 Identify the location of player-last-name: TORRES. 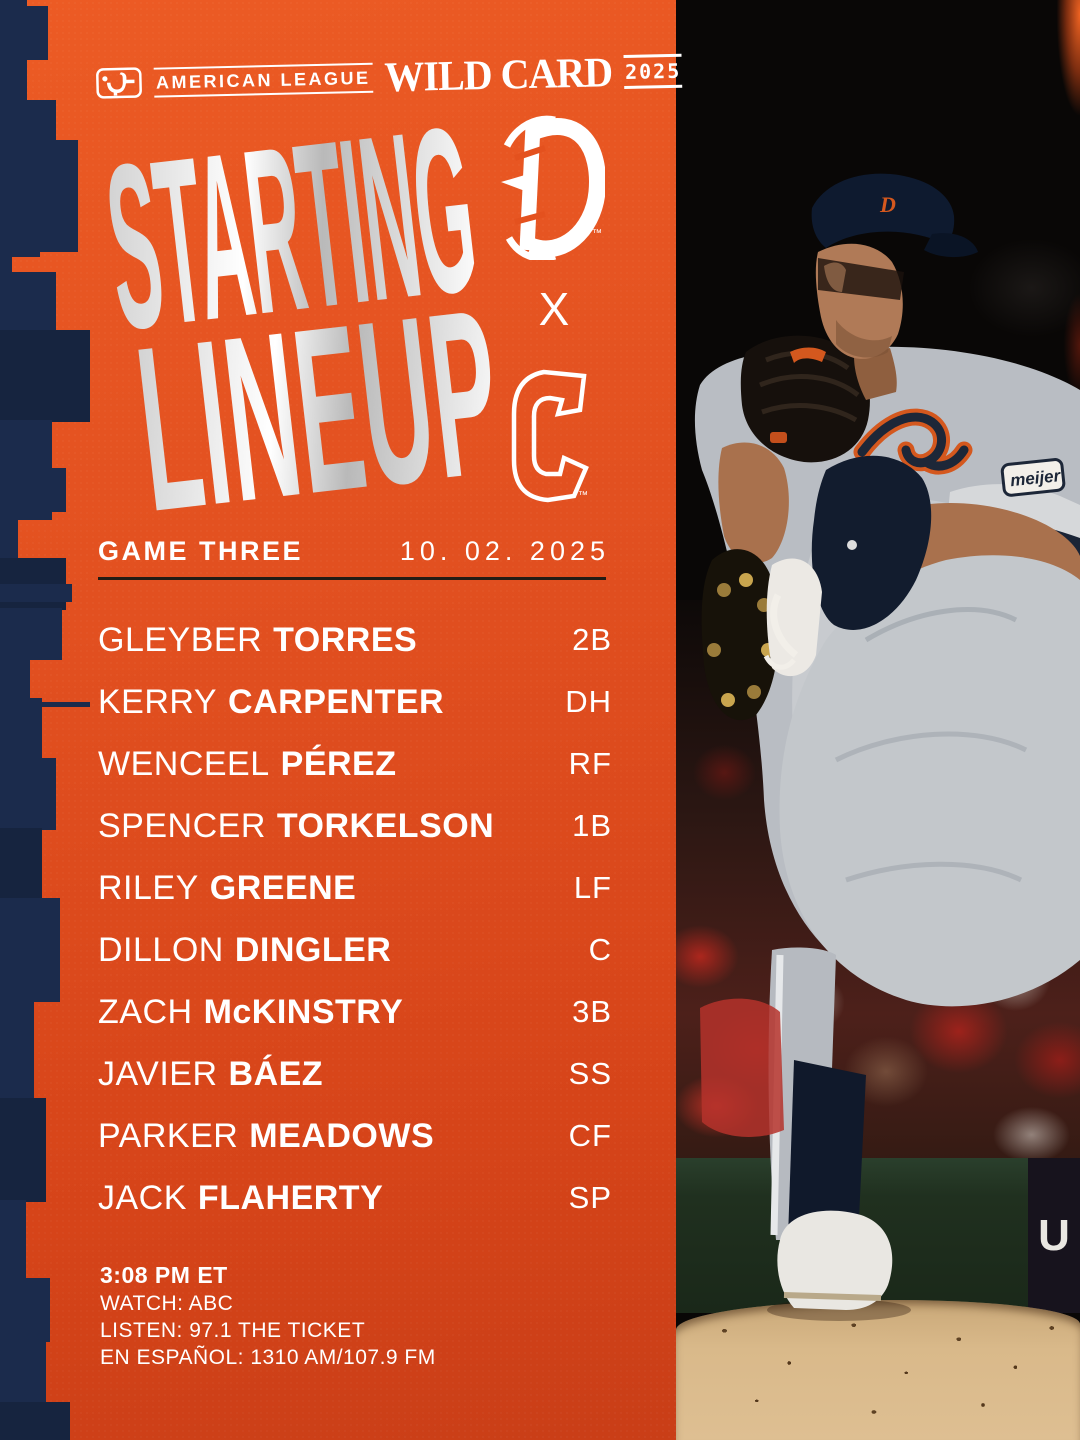
(345, 639).